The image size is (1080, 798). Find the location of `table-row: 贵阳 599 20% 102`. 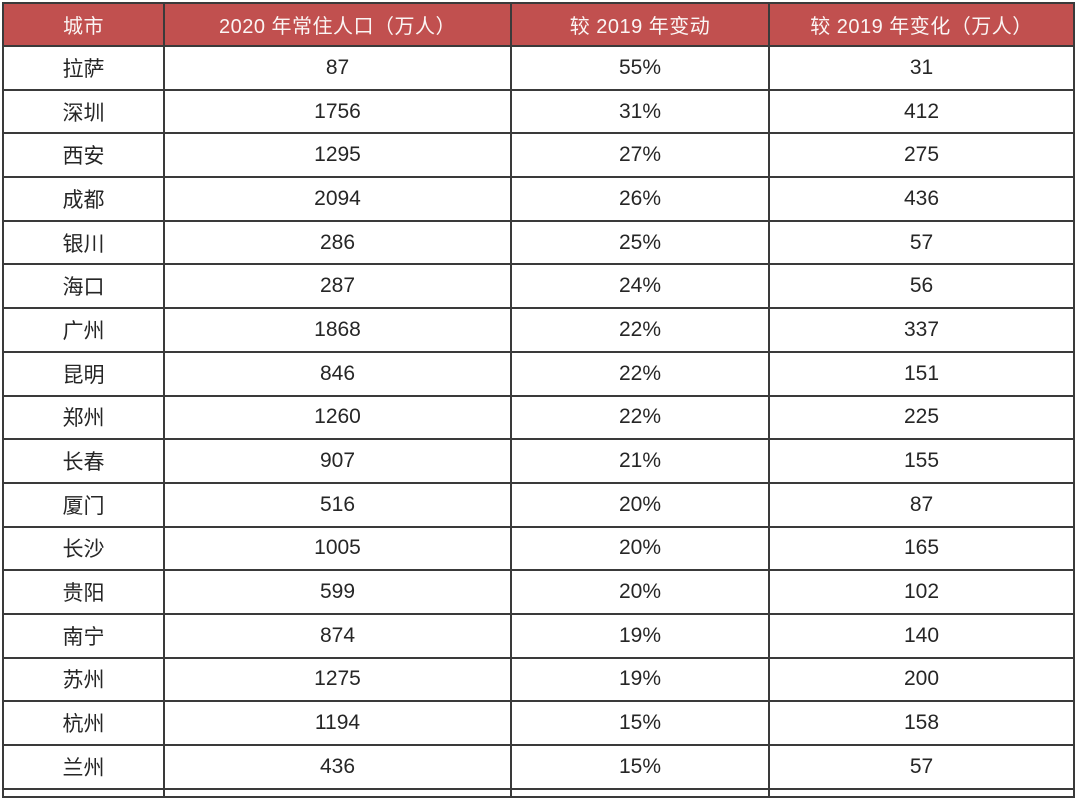

table-row: 贵阳 599 20% 102 is located at coordinates (538, 592).